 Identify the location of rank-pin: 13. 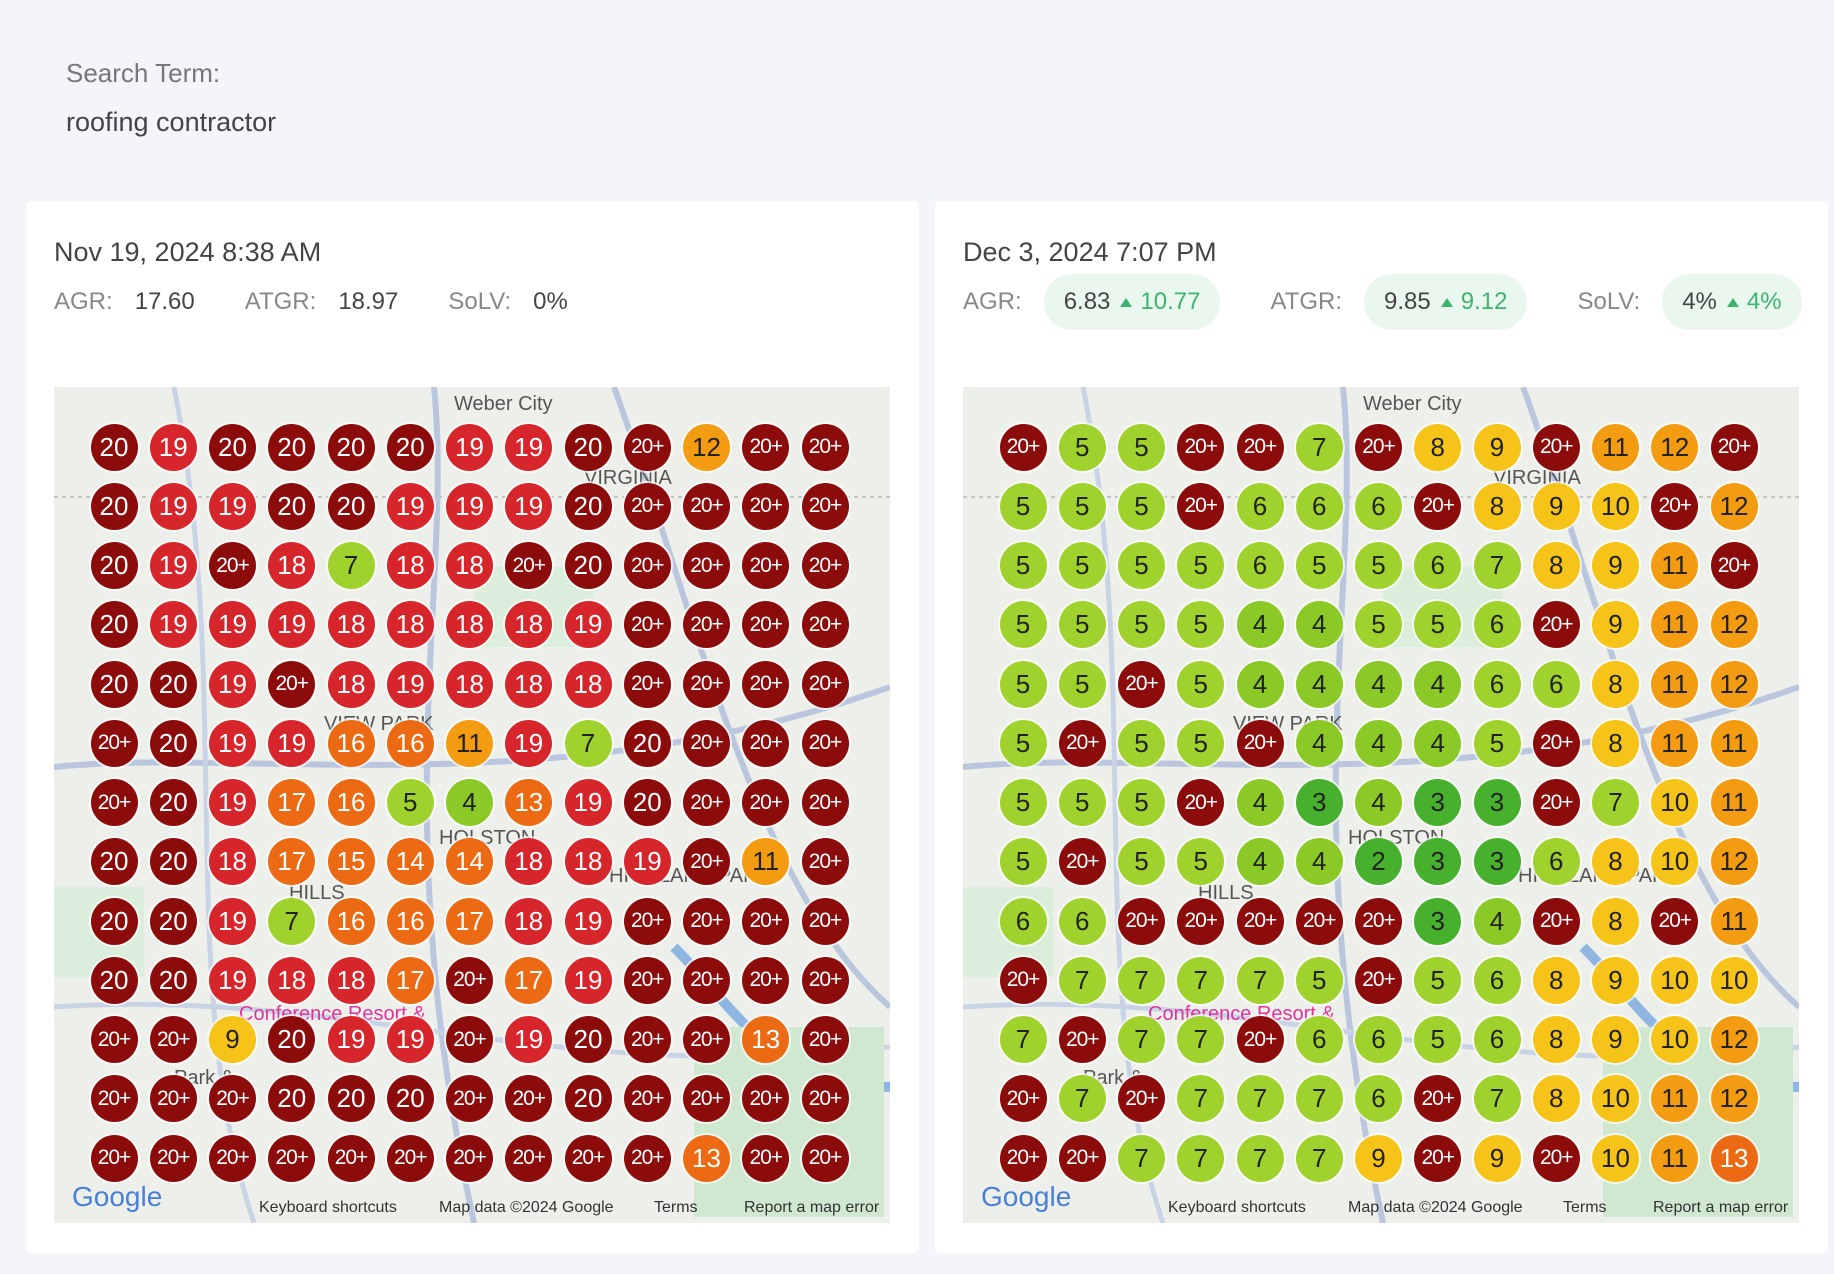
(706, 1158).